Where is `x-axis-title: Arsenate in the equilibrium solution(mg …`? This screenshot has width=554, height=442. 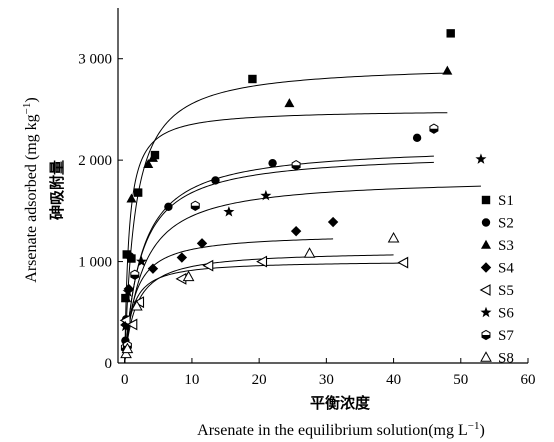
x-axis-title: Arsenate in the equilibrium solution(mg … is located at coordinates (341, 429).